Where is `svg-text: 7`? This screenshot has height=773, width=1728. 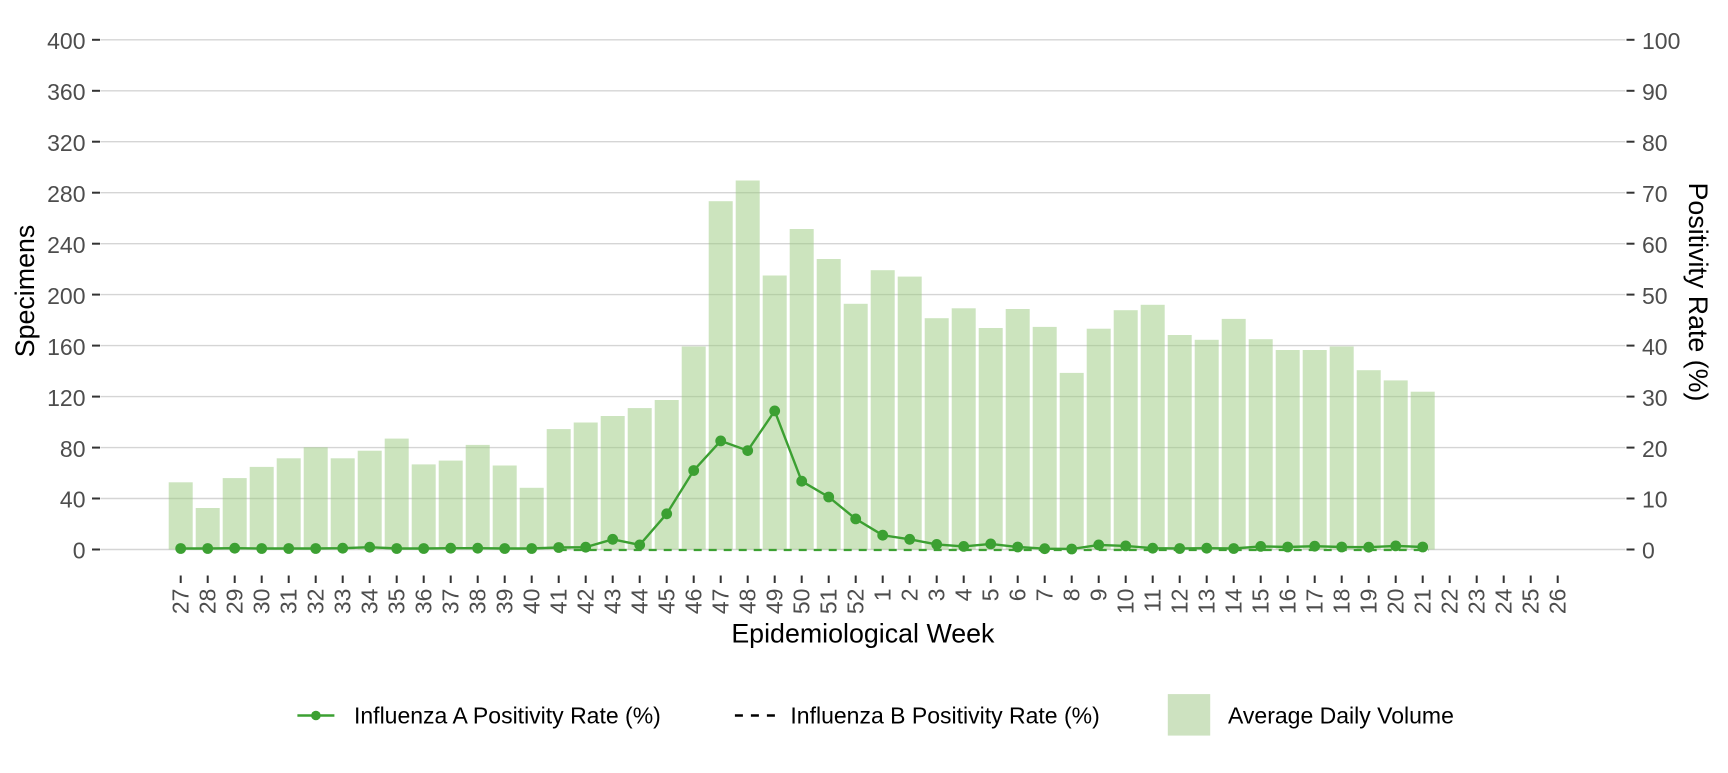 svg-text: 7 is located at coordinates (1045, 595).